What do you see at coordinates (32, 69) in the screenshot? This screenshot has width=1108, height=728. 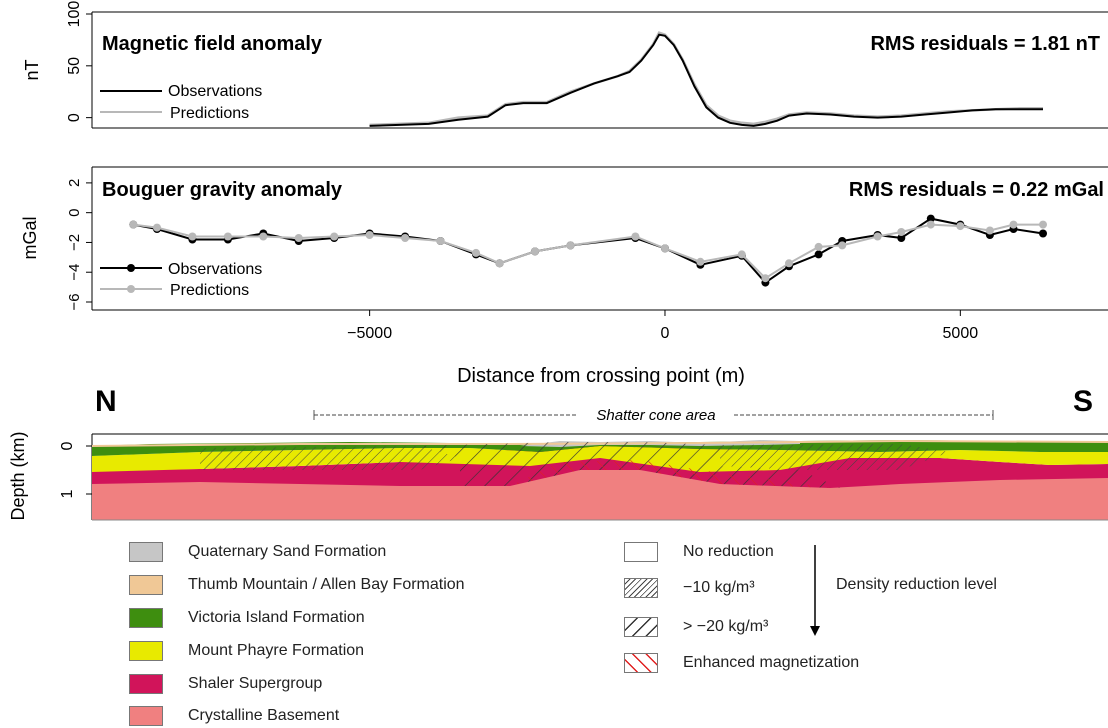 I see `mag-ylabel: nT` at bounding box center [32, 69].